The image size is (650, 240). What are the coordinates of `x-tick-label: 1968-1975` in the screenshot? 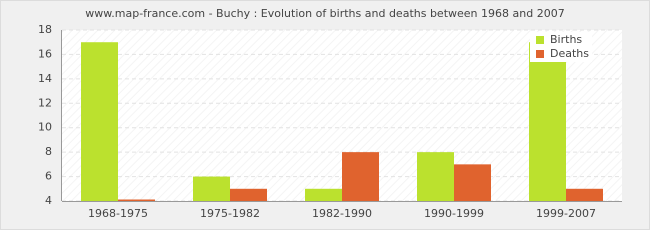 It's located at (118, 213).